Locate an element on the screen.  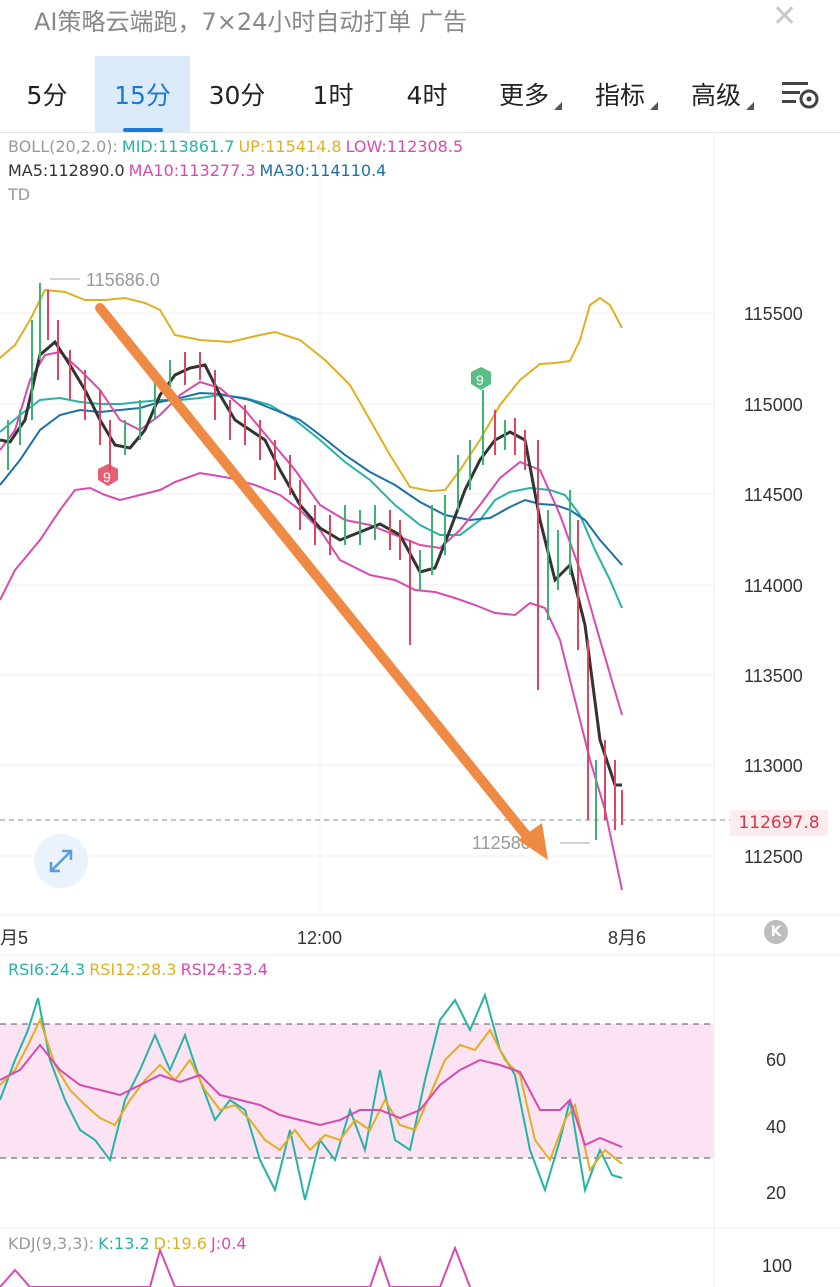
time-tick: 8月6 is located at coordinates (627, 938).